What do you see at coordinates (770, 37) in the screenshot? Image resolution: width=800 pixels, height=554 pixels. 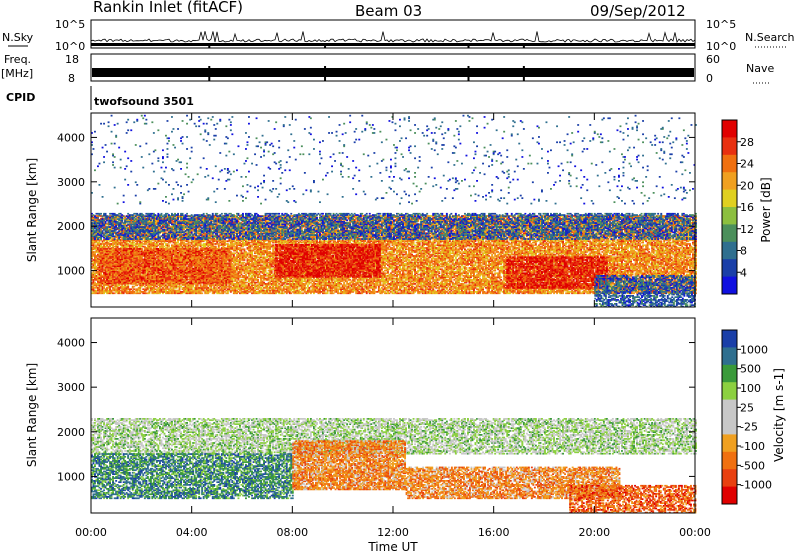 I see `nsearch-label: N.Search` at bounding box center [770, 37].